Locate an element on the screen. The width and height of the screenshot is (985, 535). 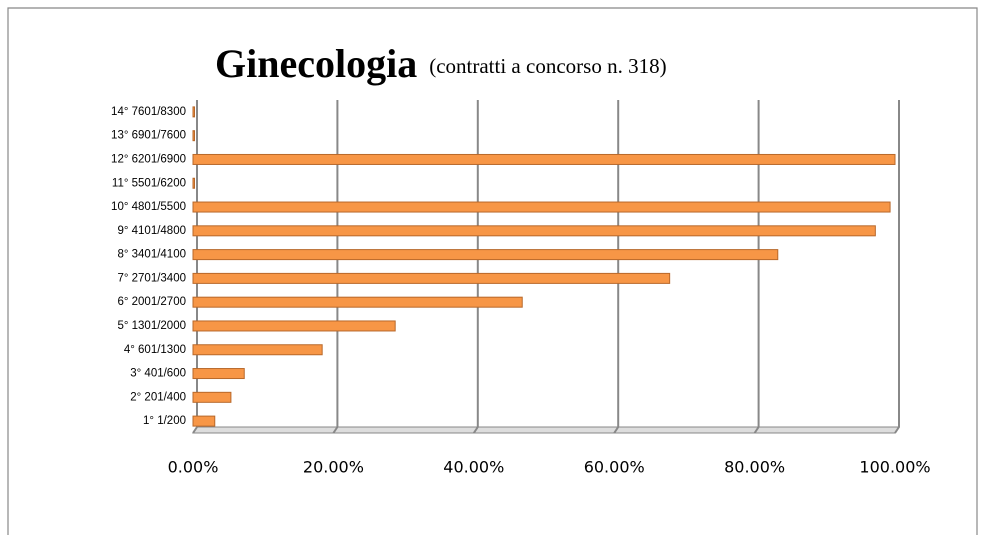
x-tick-label: 20.00% is located at coordinates (333, 467).